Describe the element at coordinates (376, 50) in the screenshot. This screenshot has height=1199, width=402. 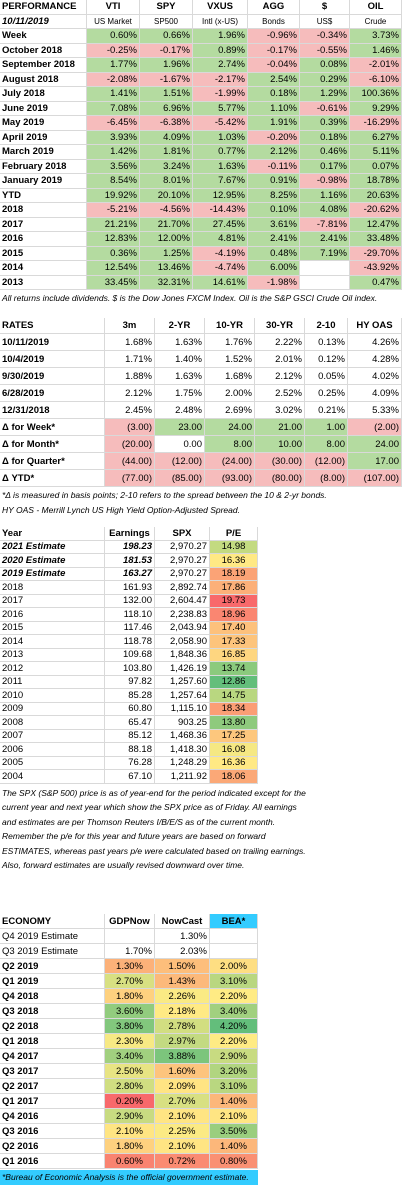
I see `value-cell: 1.46%` at that location.